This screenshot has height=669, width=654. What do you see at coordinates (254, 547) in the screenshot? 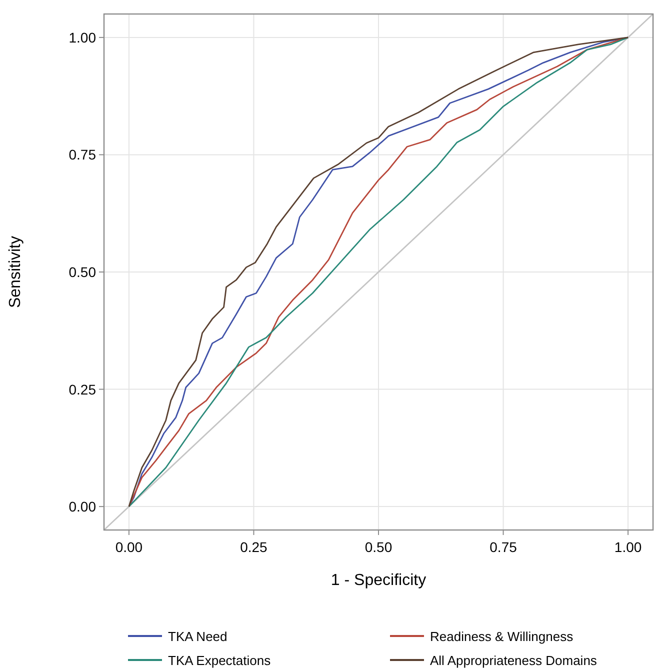
I see `x-tick-label: 0.25` at bounding box center [254, 547].